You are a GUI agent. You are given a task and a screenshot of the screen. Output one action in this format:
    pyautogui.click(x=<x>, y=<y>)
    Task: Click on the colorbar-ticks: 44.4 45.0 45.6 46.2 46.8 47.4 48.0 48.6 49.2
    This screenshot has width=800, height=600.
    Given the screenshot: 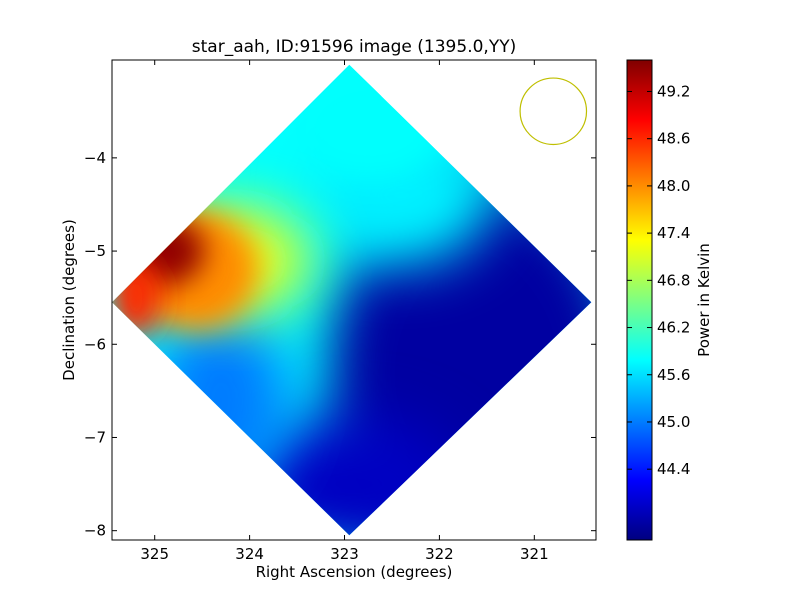 What is the action you would take?
    pyautogui.click(x=658, y=280)
    